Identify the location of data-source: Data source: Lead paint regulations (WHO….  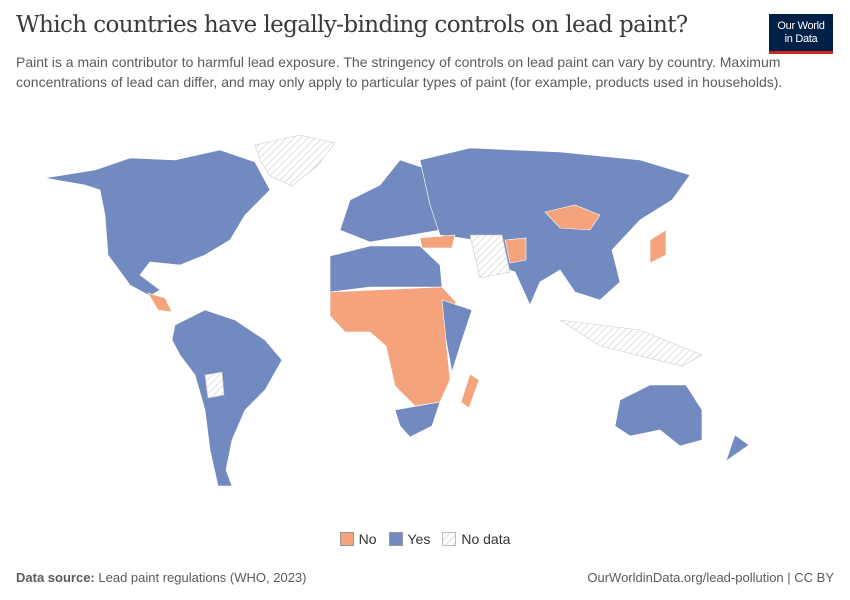
(161, 577).